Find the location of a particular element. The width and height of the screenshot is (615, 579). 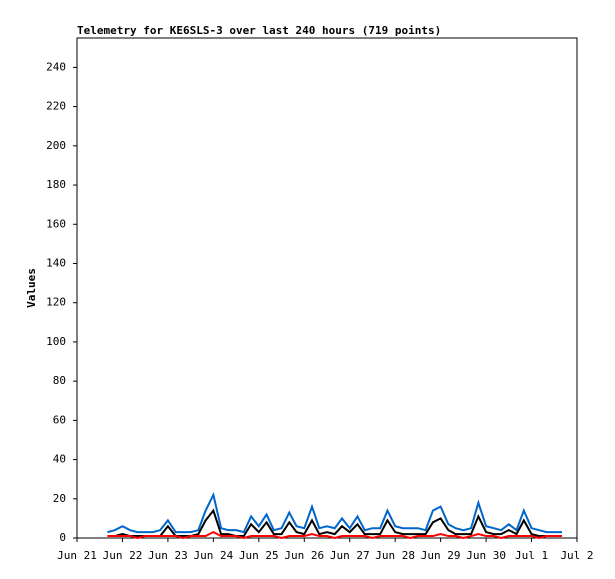

y-tick-label: 240 is located at coordinates (56, 66).